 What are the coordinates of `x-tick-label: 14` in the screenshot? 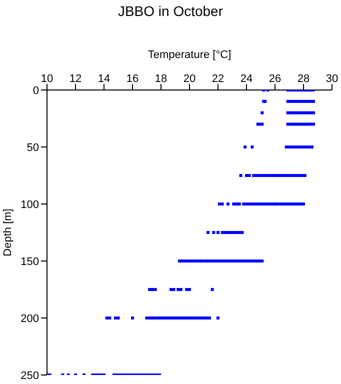 It's located at (104, 79).